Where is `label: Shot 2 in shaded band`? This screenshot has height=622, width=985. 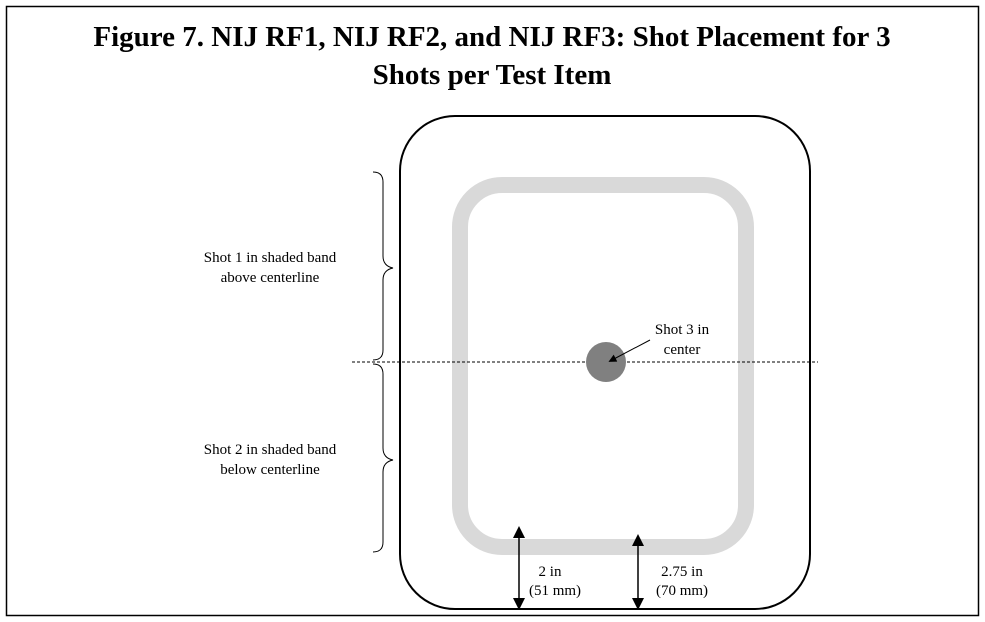
label: Shot 2 in shaded band is located at coordinates (270, 450).